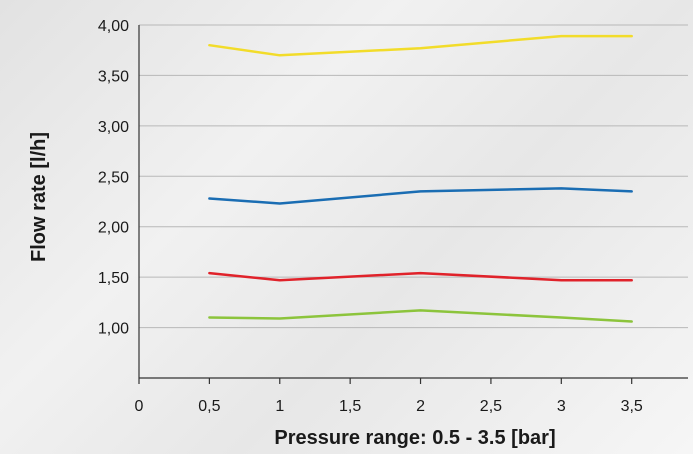  I want to click on y-tick-label-3: 2,50, so click(113, 177).